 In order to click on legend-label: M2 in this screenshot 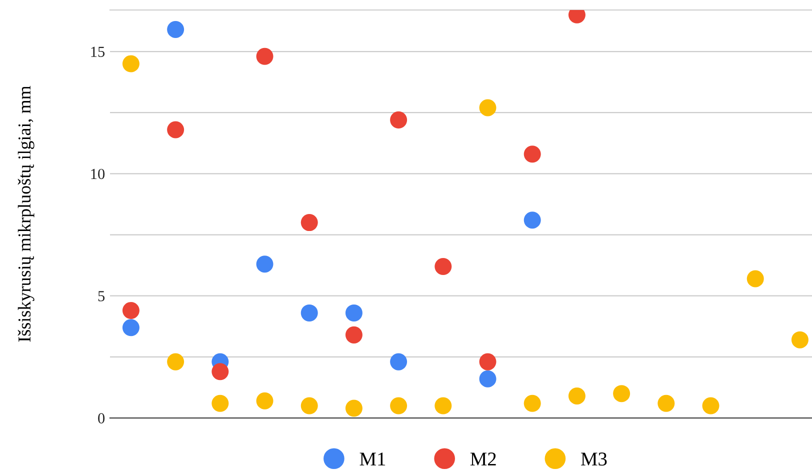, I will do `click(483, 459)`.